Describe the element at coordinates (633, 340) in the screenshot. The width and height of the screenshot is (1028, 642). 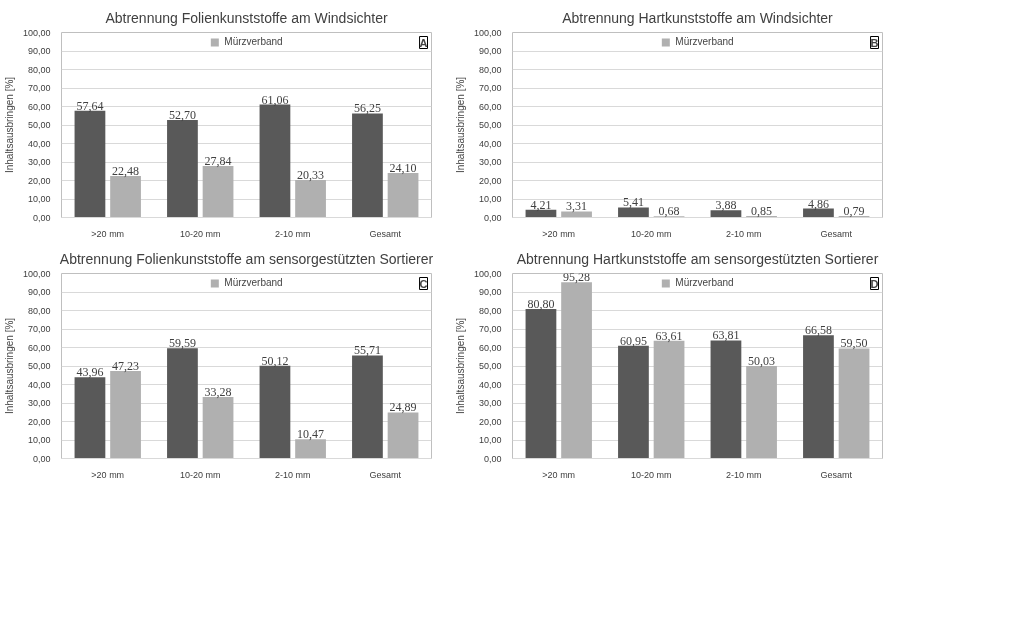
I see `data-label: 60,95` at that location.